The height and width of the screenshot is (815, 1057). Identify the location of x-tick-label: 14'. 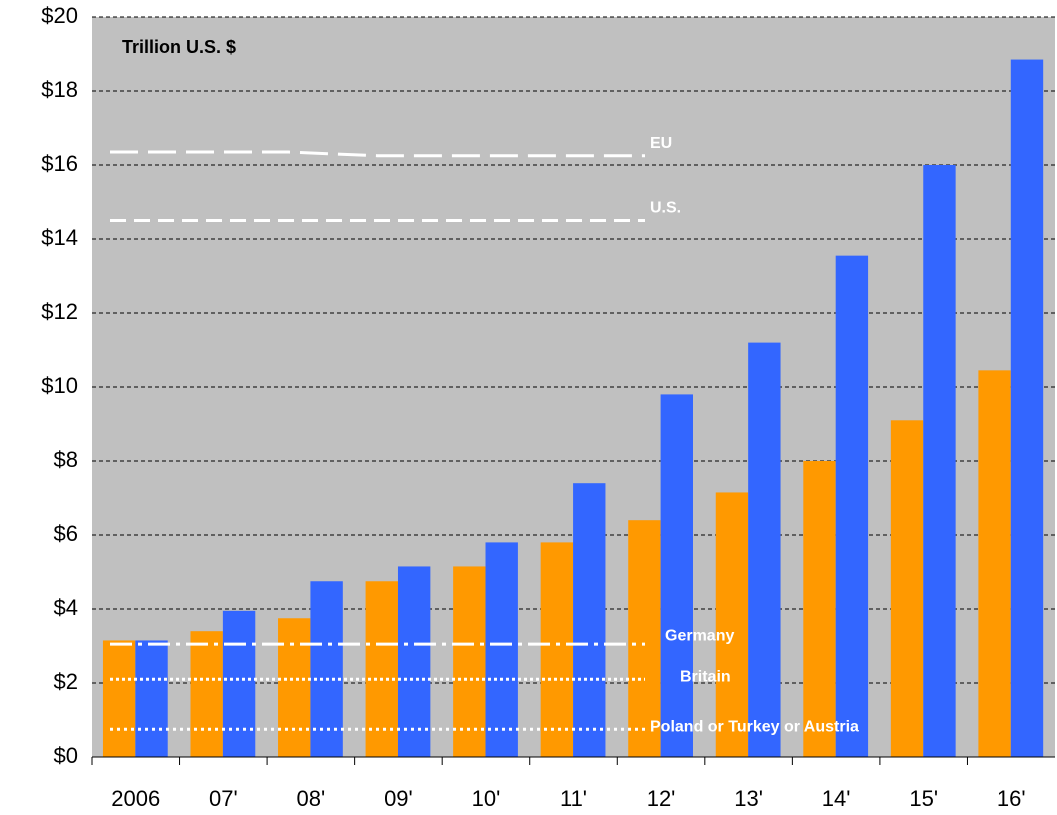
(836, 798).